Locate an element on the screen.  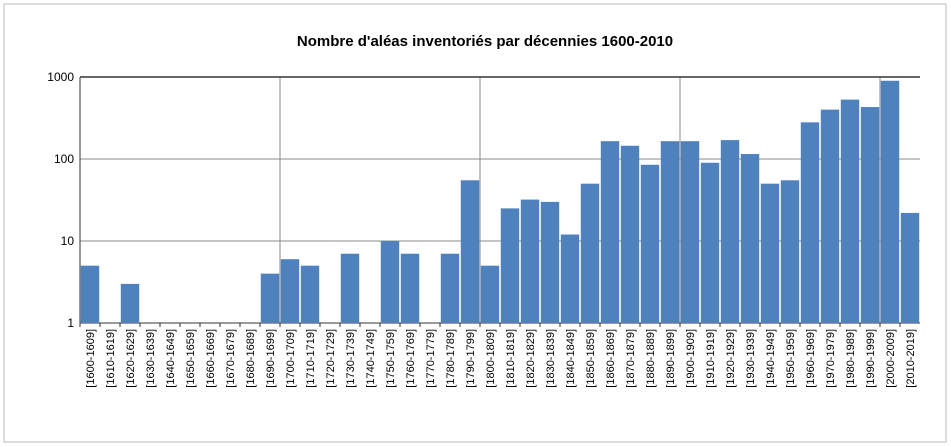
x-tick-label: [1930-1939] is located at coordinates (751, 358).